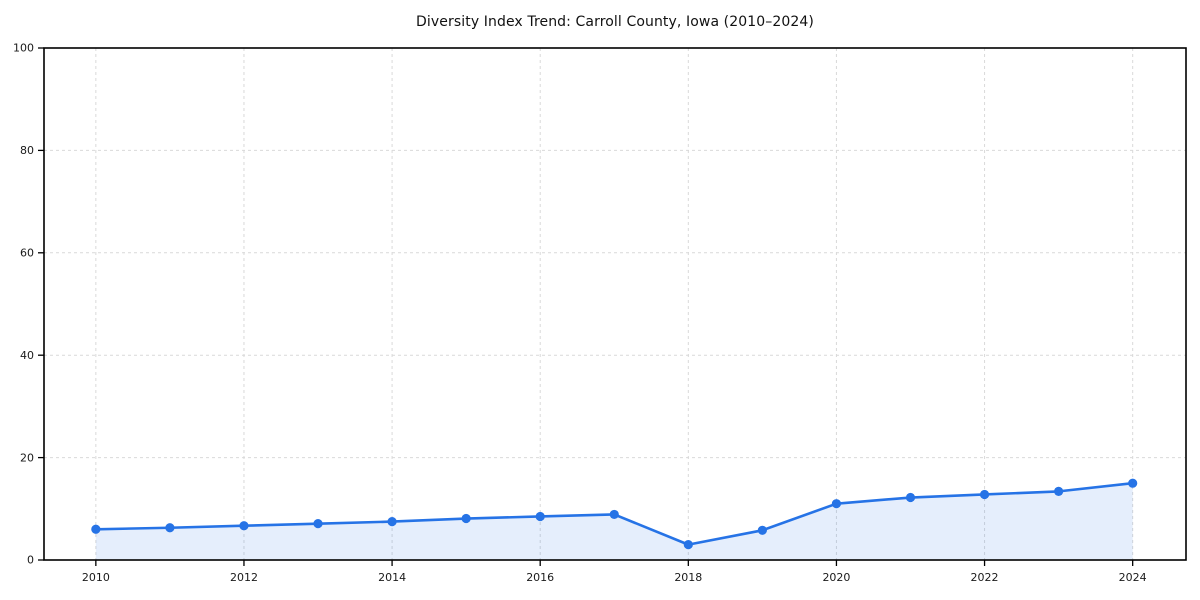 The height and width of the screenshot is (600, 1200). Describe the element at coordinates (836, 577) in the screenshot. I see `x-axis-tick-label: 2020` at that location.